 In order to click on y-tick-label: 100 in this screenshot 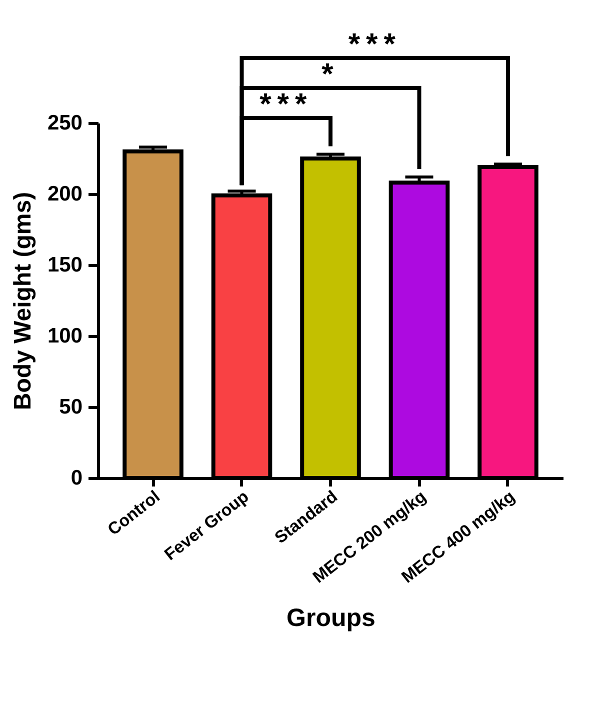, I will do `click(64, 336)`.